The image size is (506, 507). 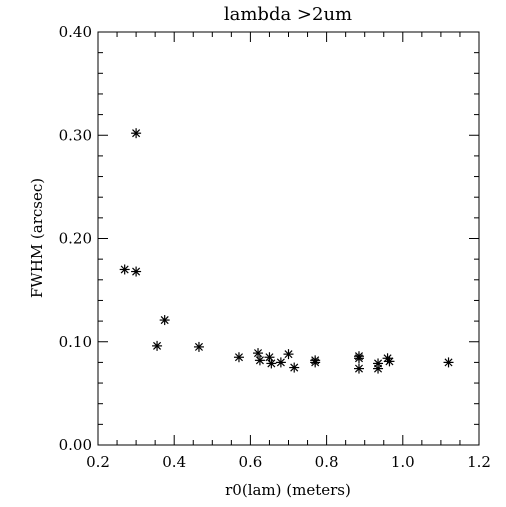 I want to click on x-tick-label: 0.6, so click(x=250, y=462).